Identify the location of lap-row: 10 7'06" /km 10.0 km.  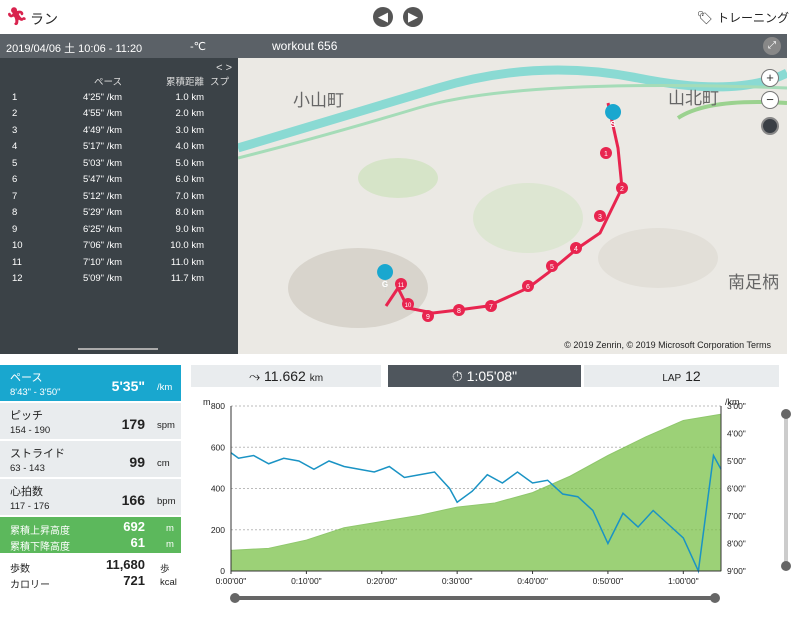
(119, 246).